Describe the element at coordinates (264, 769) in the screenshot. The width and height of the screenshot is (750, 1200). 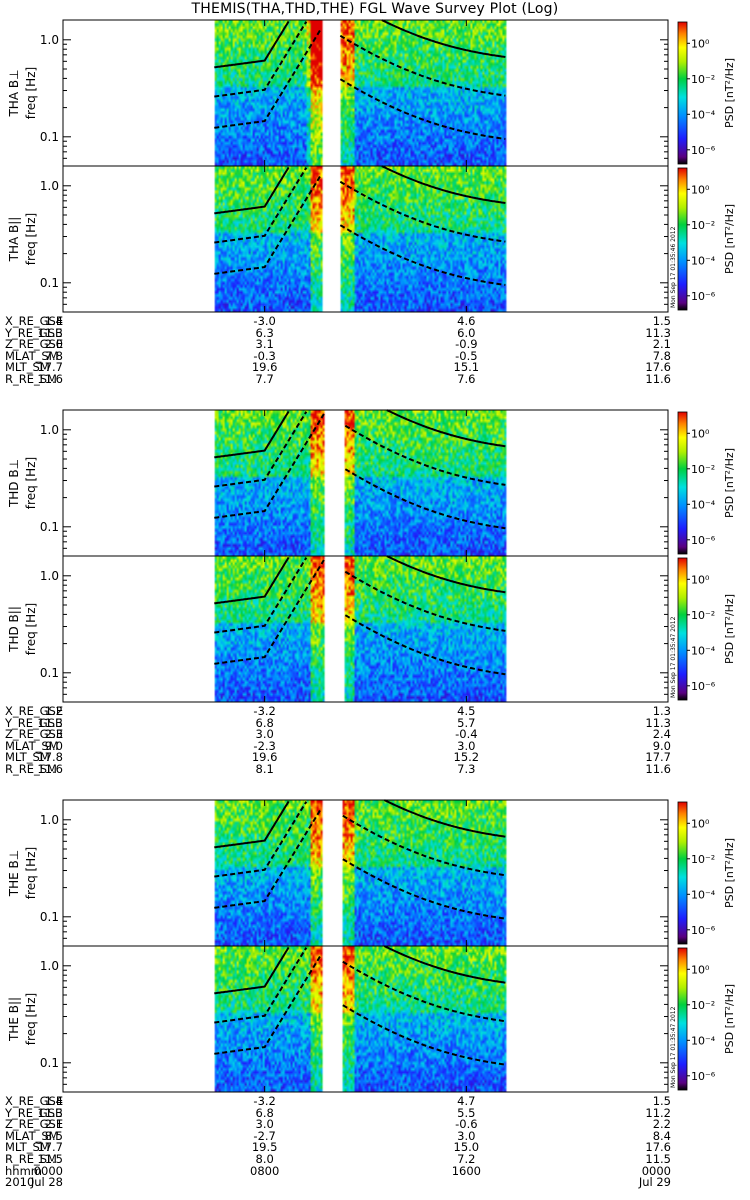
I see `ephemeris-value: 8.1` at that location.